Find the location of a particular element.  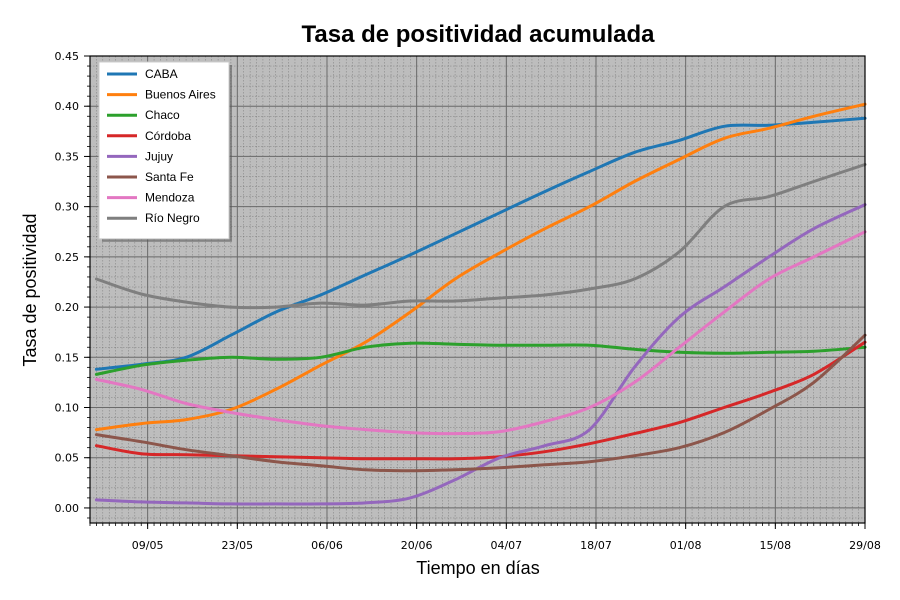

legend-label-rio-negro: Río Negro is located at coordinates (172, 218).